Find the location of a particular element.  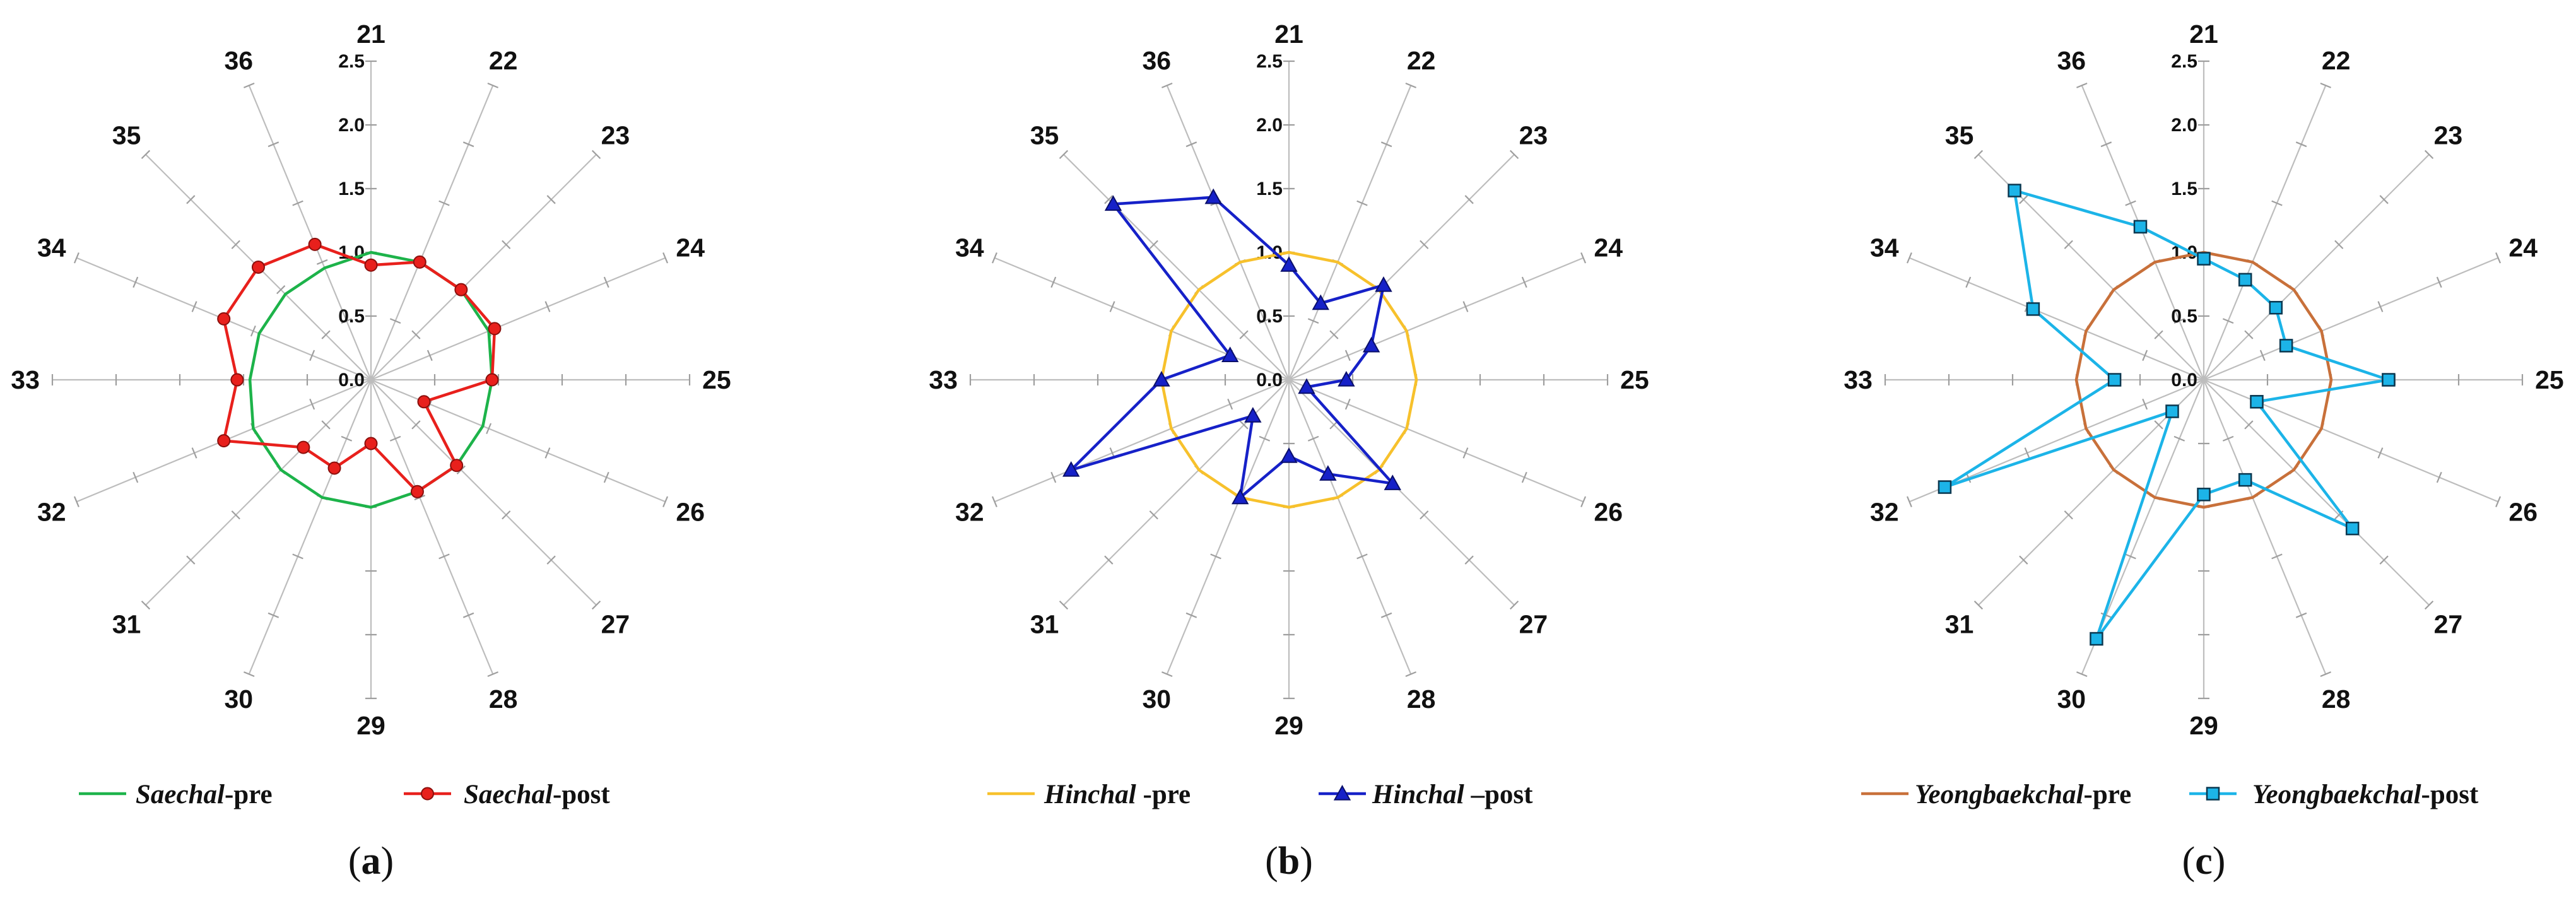

category-label: 30 is located at coordinates (1157, 700).